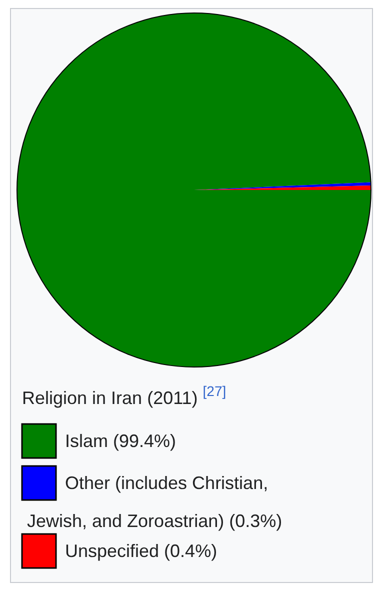 The image size is (382, 599). I want to click on text: Religion in Iran (2011) $^{[27]}$, so click(124, 395).